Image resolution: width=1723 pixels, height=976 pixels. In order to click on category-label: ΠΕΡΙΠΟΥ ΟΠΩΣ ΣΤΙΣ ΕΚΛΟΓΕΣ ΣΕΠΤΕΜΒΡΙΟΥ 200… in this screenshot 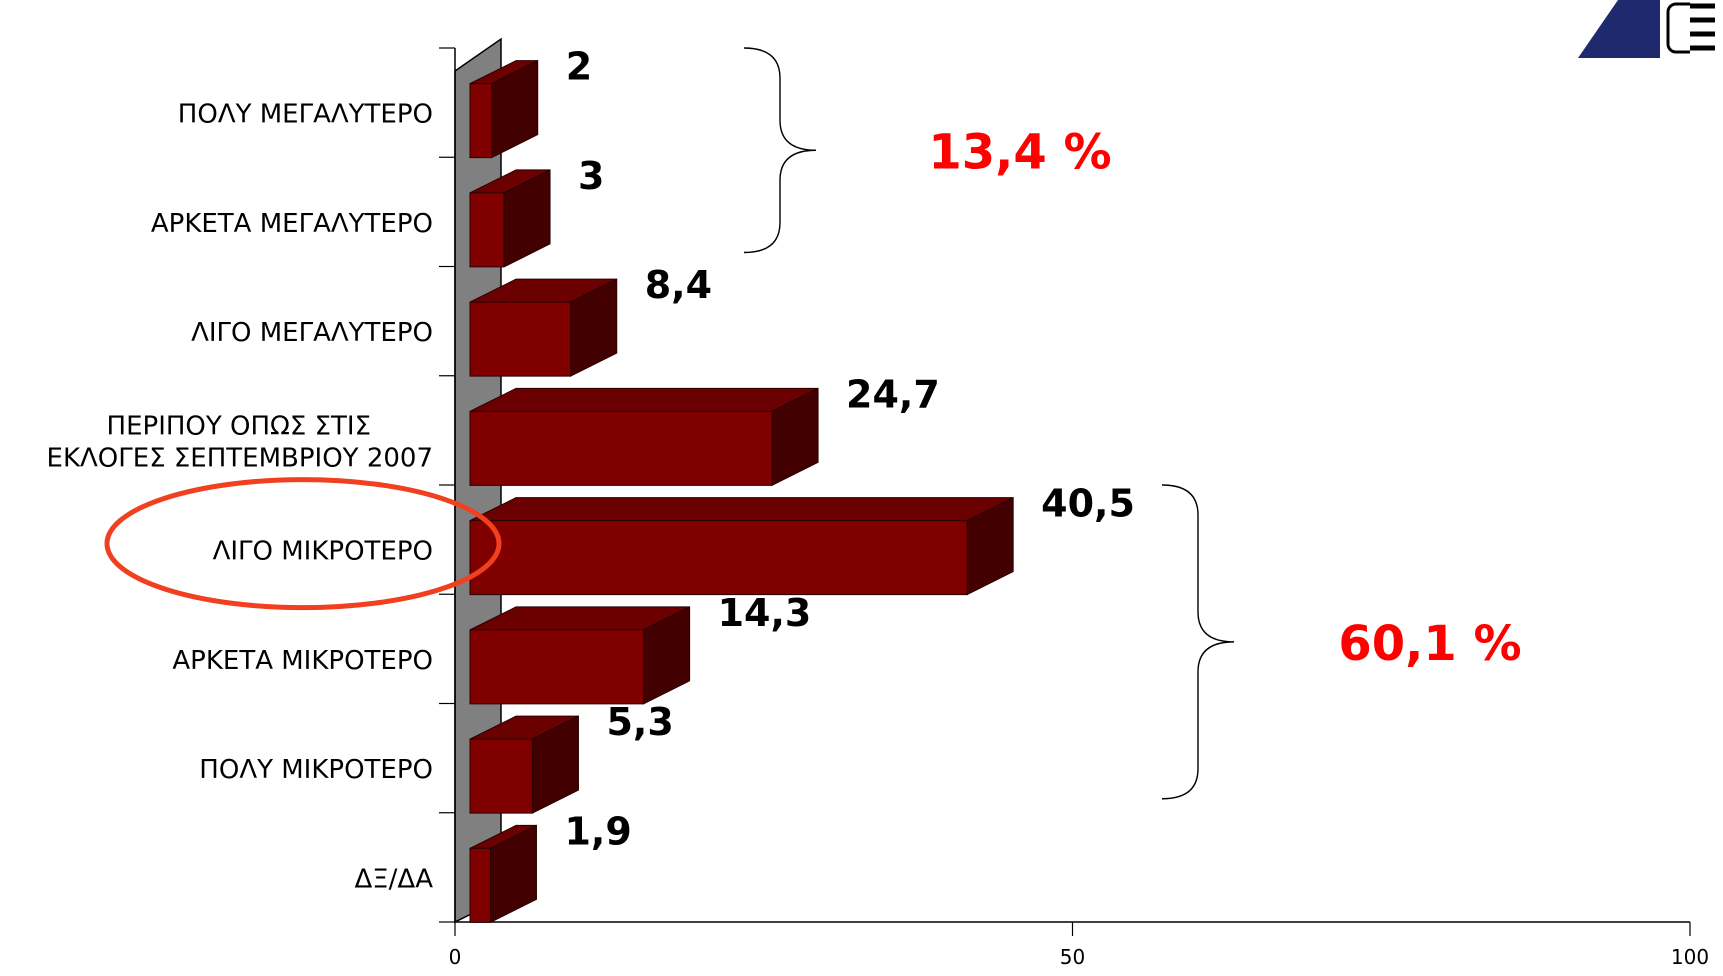, I will do `click(240, 442)`.